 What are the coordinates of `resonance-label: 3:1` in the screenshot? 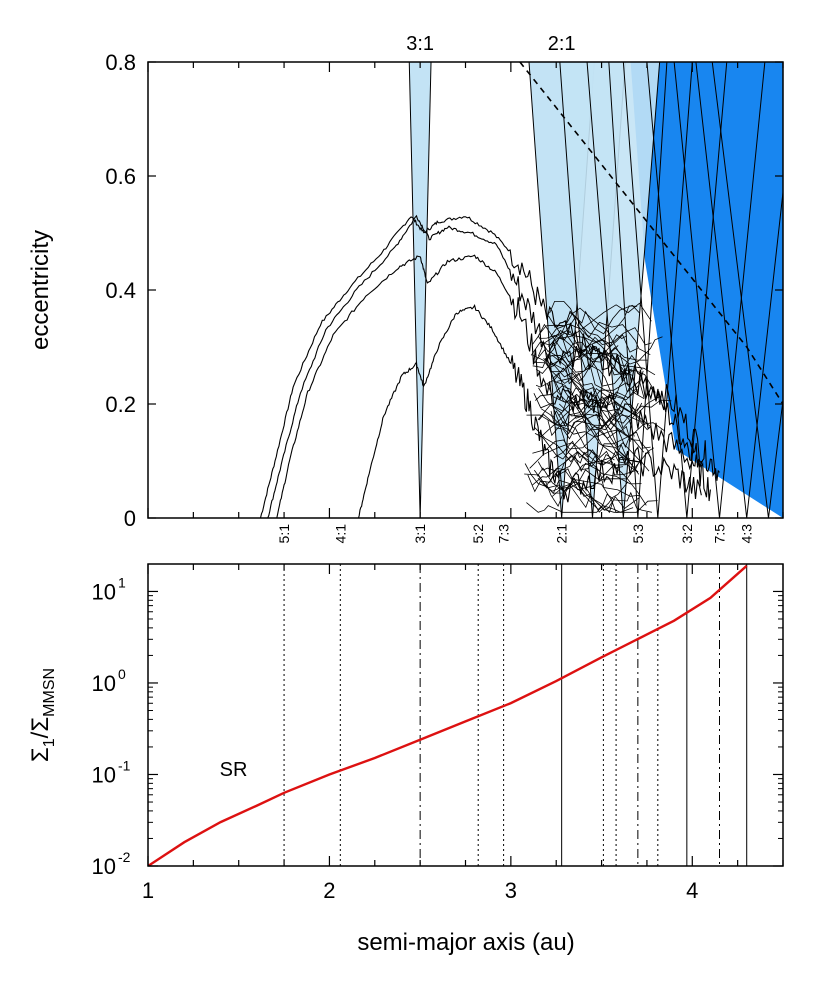 It's located at (420, 534).